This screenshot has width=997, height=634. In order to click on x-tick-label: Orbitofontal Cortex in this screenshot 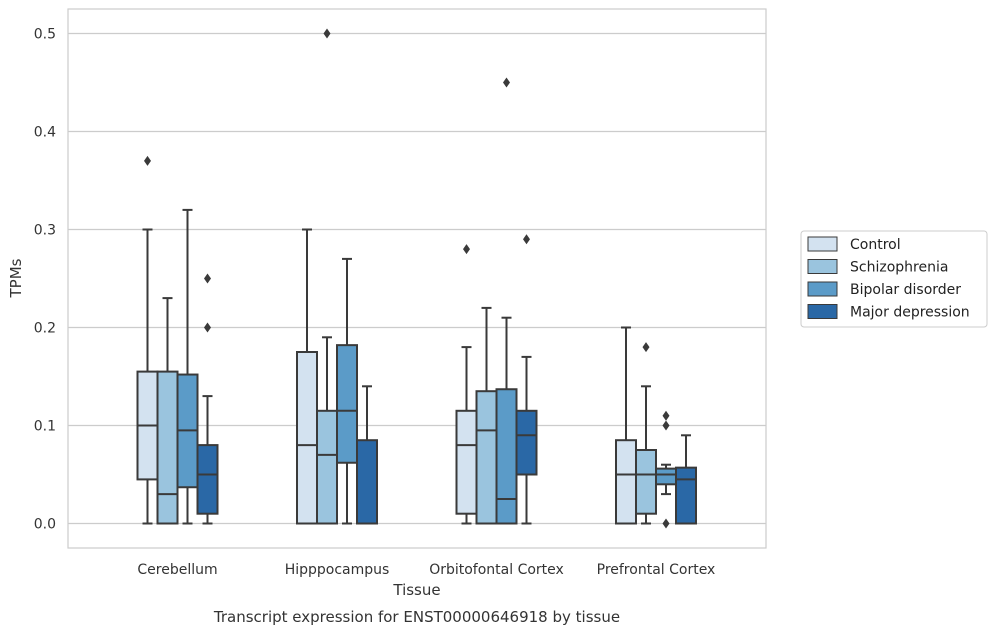, I will do `click(496, 570)`.